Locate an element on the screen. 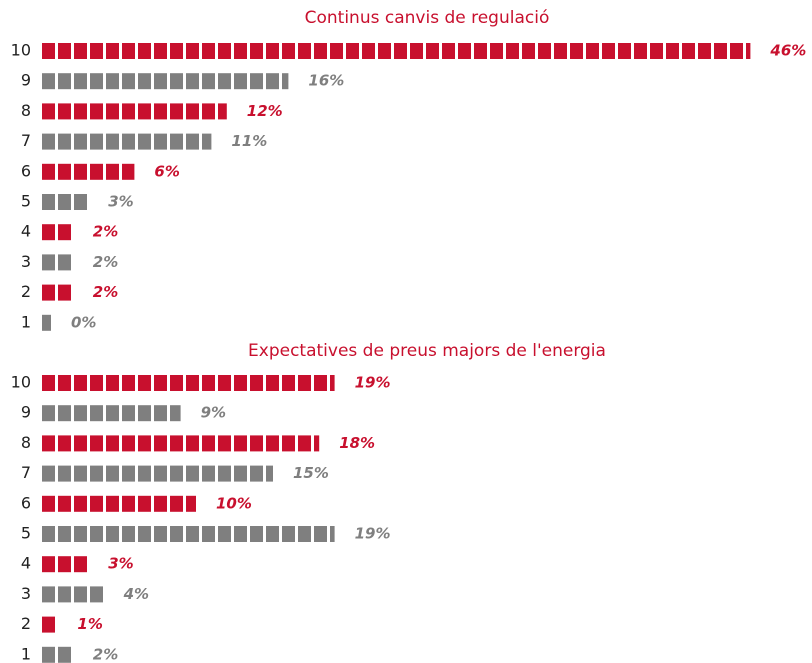  value-label: 9% is located at coordinates (213, 413).